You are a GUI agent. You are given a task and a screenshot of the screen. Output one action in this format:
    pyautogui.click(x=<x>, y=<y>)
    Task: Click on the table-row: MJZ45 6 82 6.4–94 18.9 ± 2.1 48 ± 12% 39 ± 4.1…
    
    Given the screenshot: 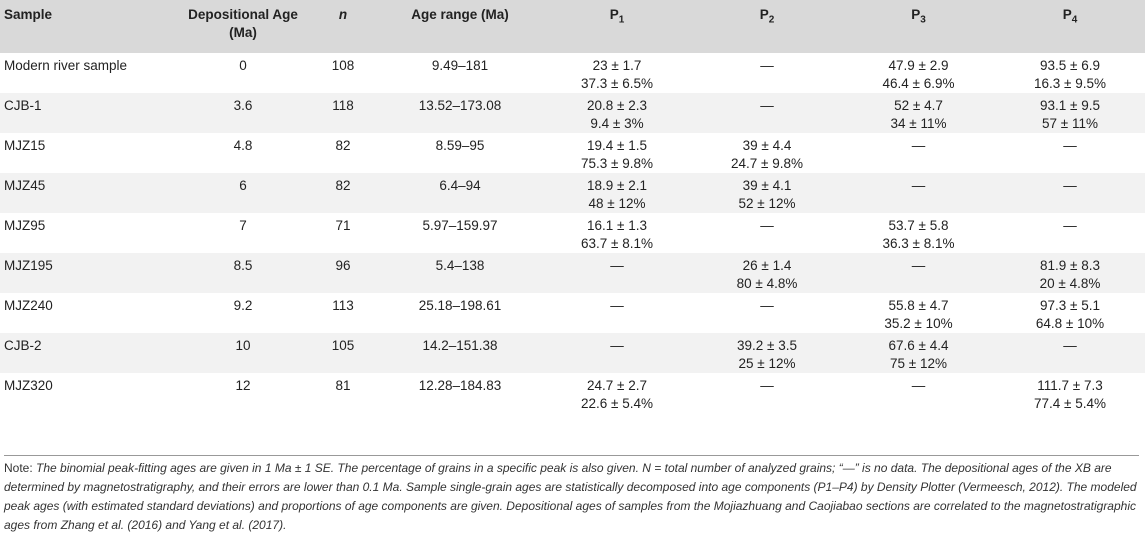 What is the action you would take?
    pyautogui.click(x=572, y=193)
    